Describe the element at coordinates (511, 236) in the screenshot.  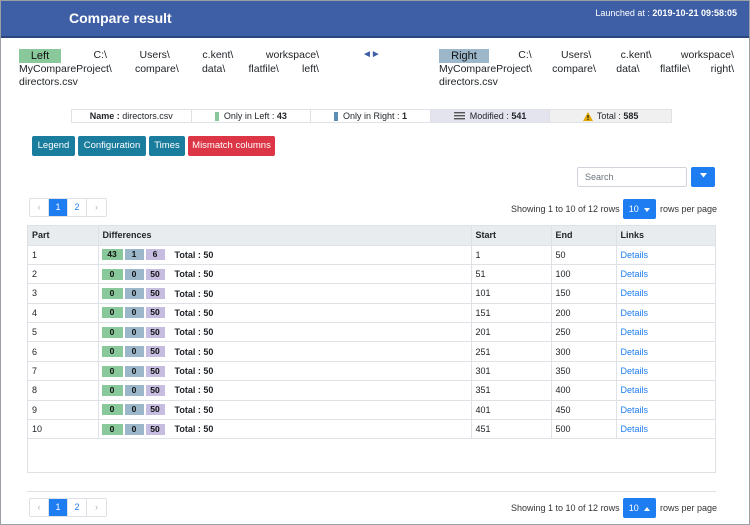
I see `column-header-start: Start` at that location.